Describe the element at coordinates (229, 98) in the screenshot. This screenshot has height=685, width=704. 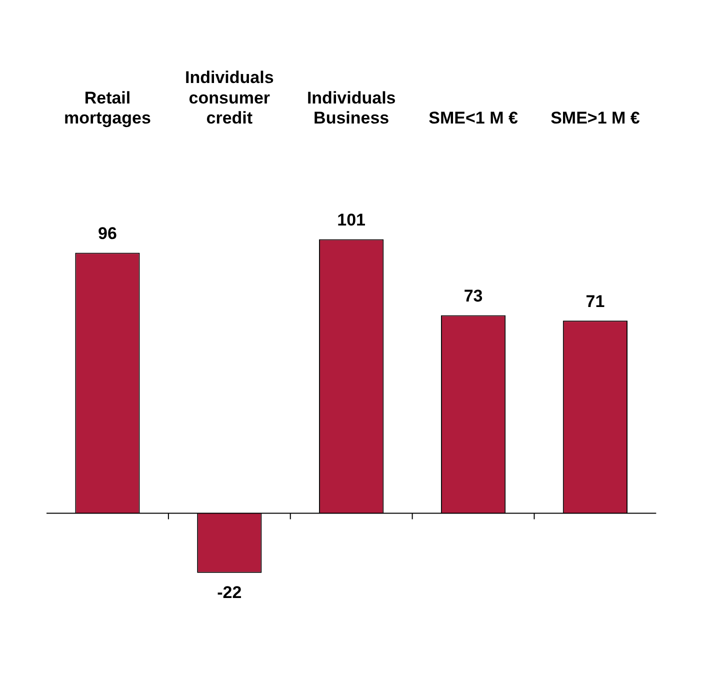
I see `x-tick-label: Individuals consumer credit` at that location.